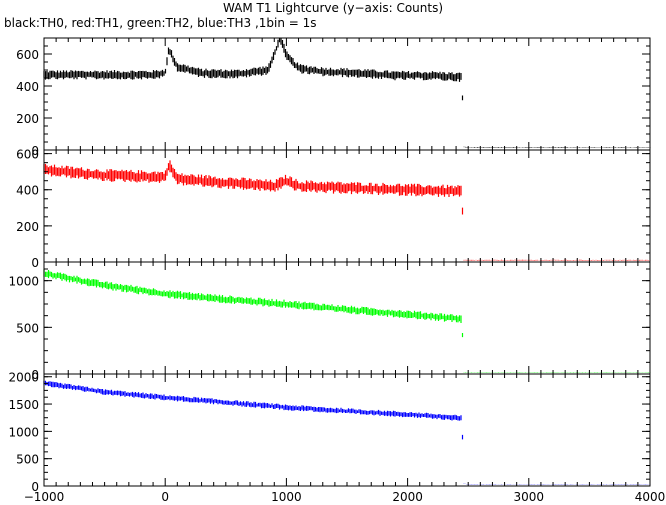 The image size is (666, 505). I want to click on y-tick-label: 1500, so click(23, 405).